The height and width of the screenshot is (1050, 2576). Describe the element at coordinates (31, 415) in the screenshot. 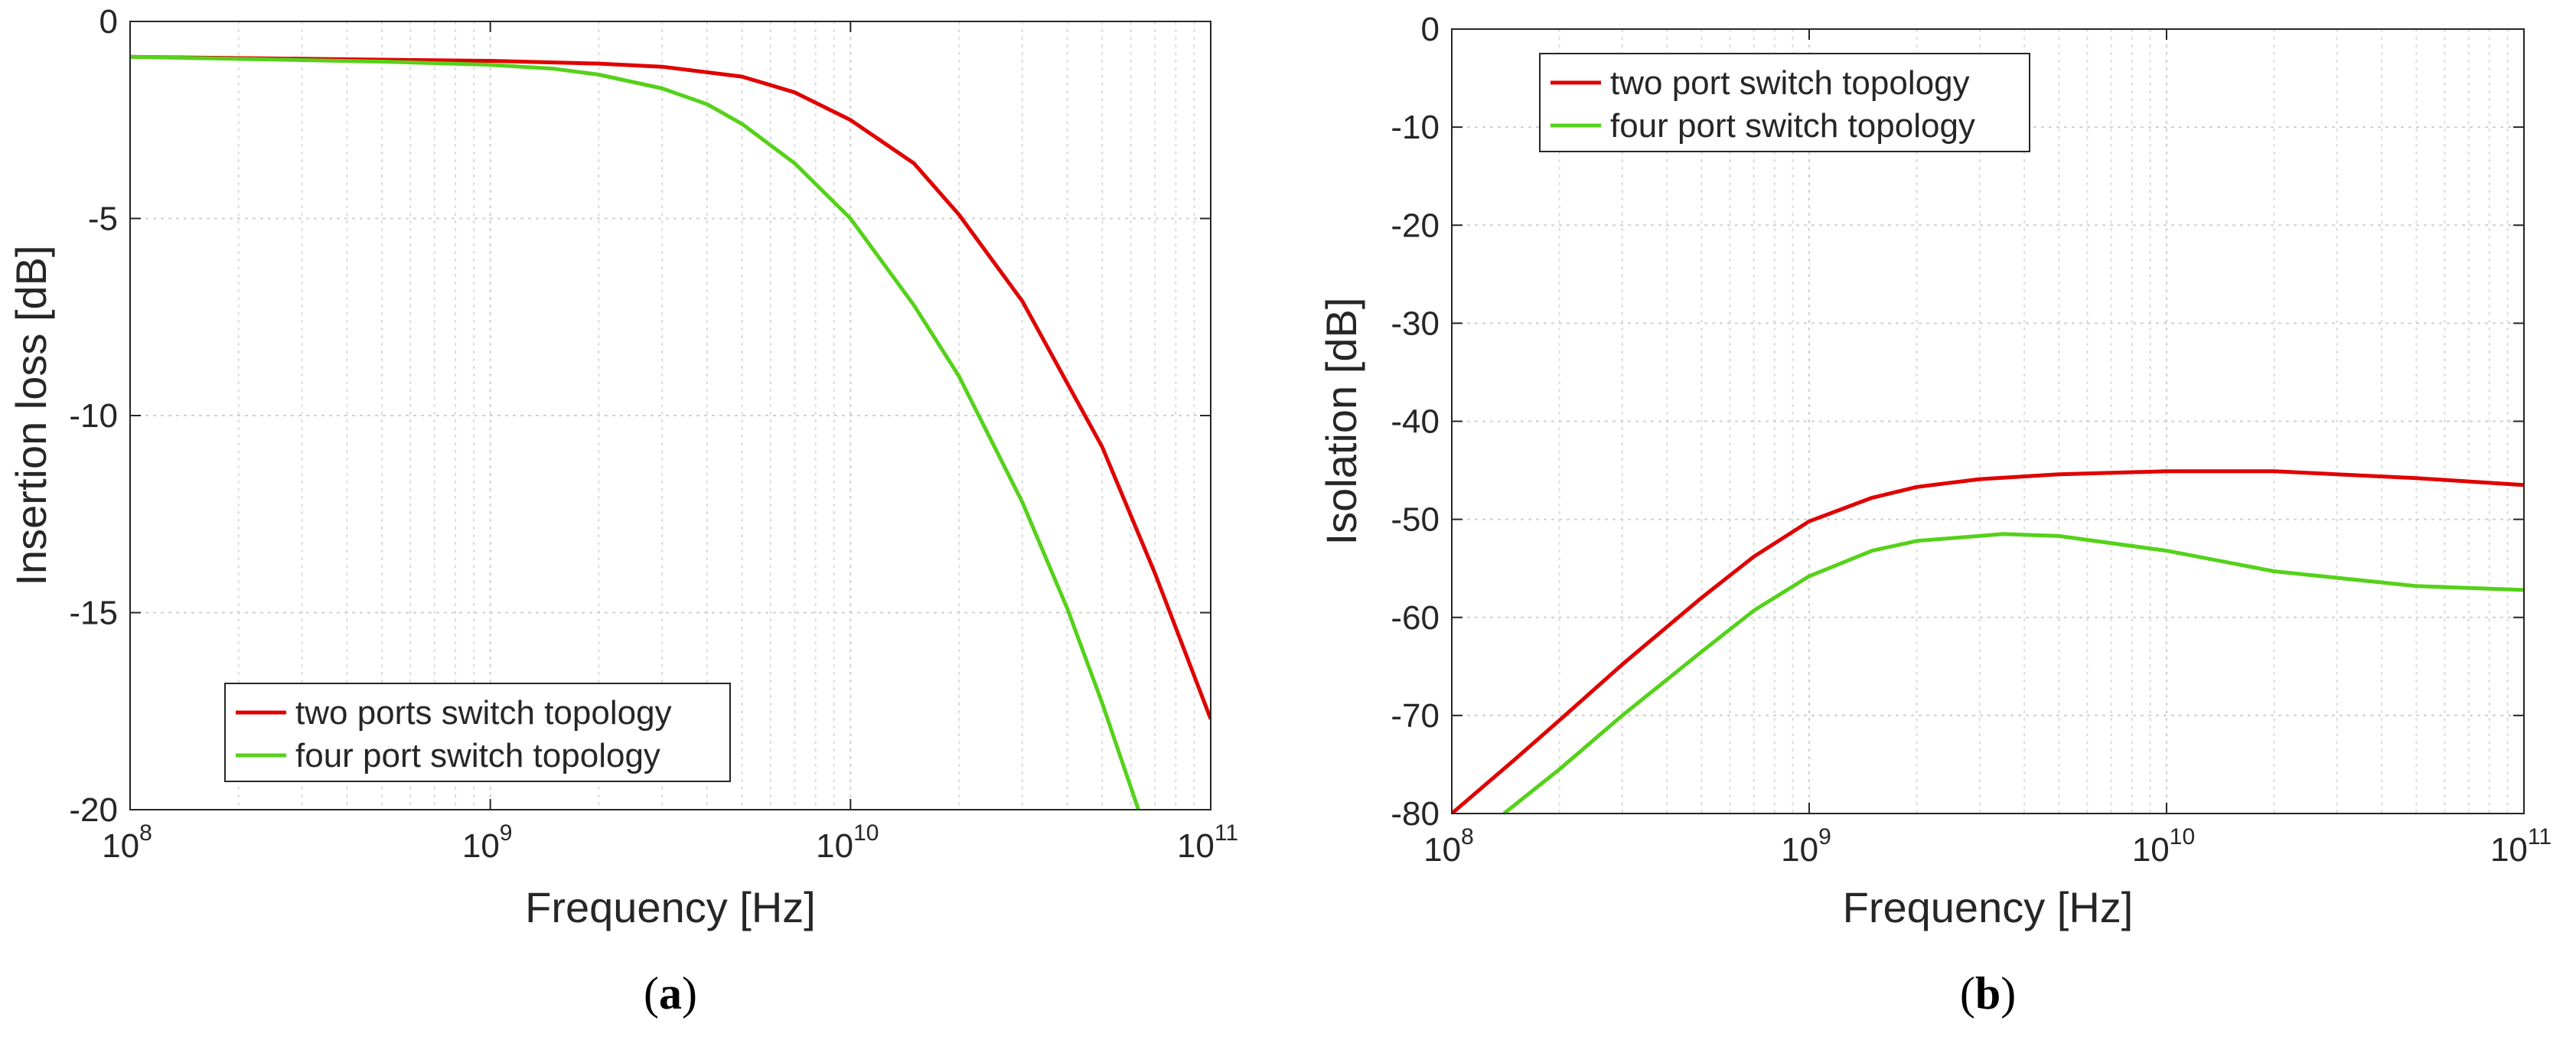

I see `y-axis-label: Insertion loss [dB]` at that location.